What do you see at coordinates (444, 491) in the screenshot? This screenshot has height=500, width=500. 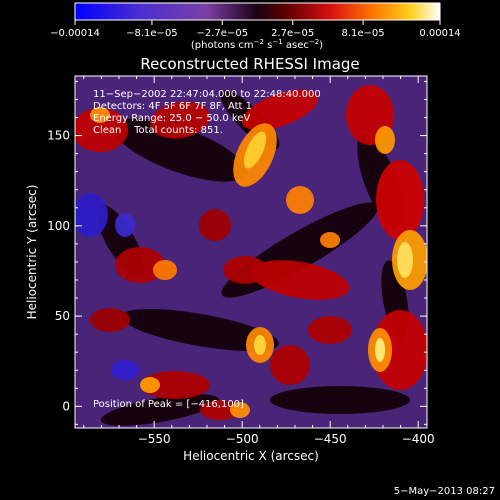 I see `footer-timestamp: 5−May−2013 08:27` at bounding box center [444, 491].